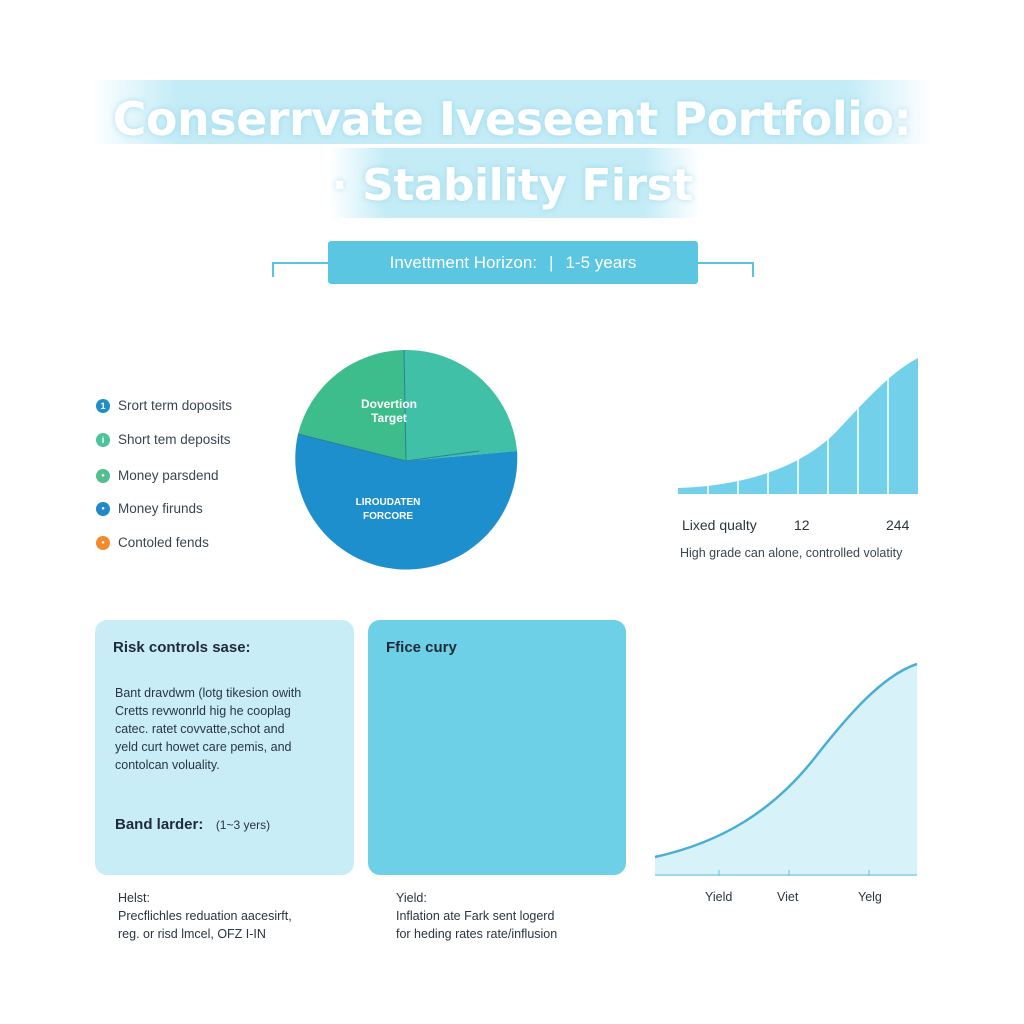  What do you see at coordinates (898, 525) in the screenshot?
I see `area-label-right: 244` at bounding box center [898, 525].